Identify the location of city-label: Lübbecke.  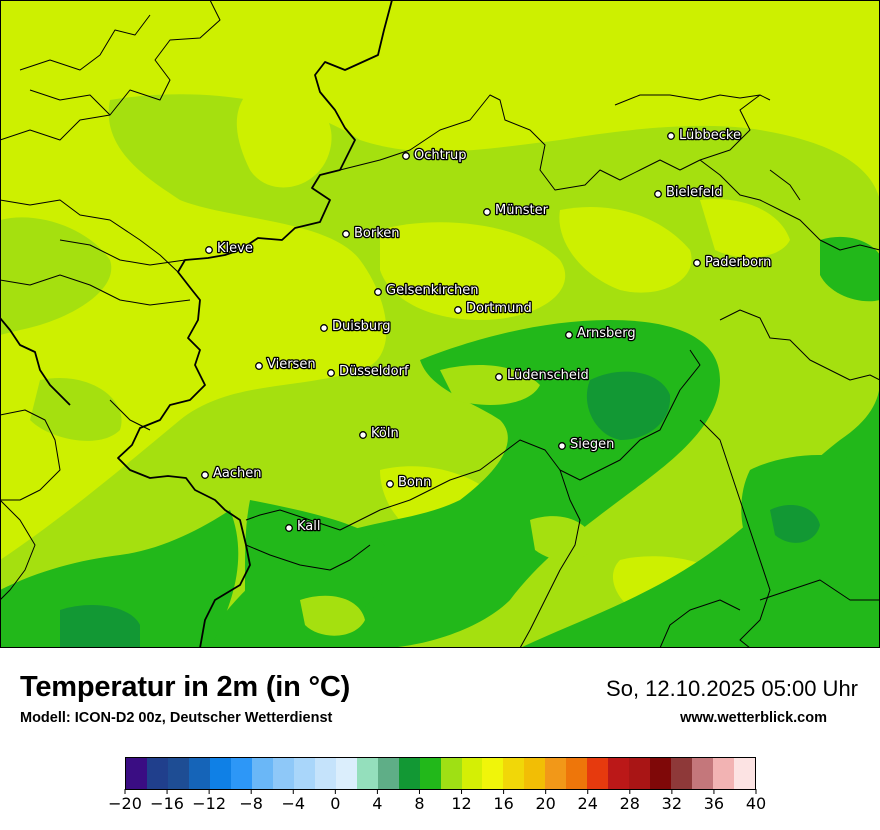
(710, 135).